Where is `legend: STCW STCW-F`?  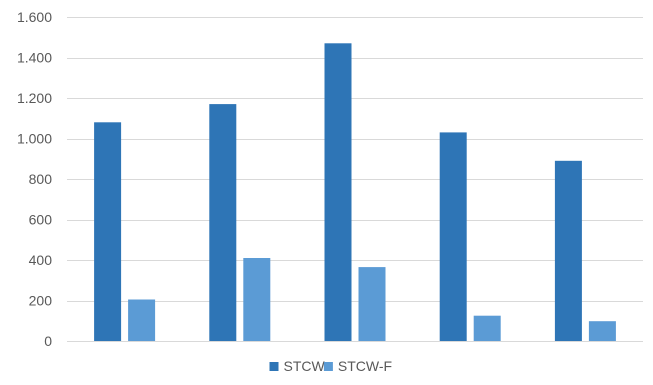 legend: STCW STCW-F is located at coordinates (331, 366).